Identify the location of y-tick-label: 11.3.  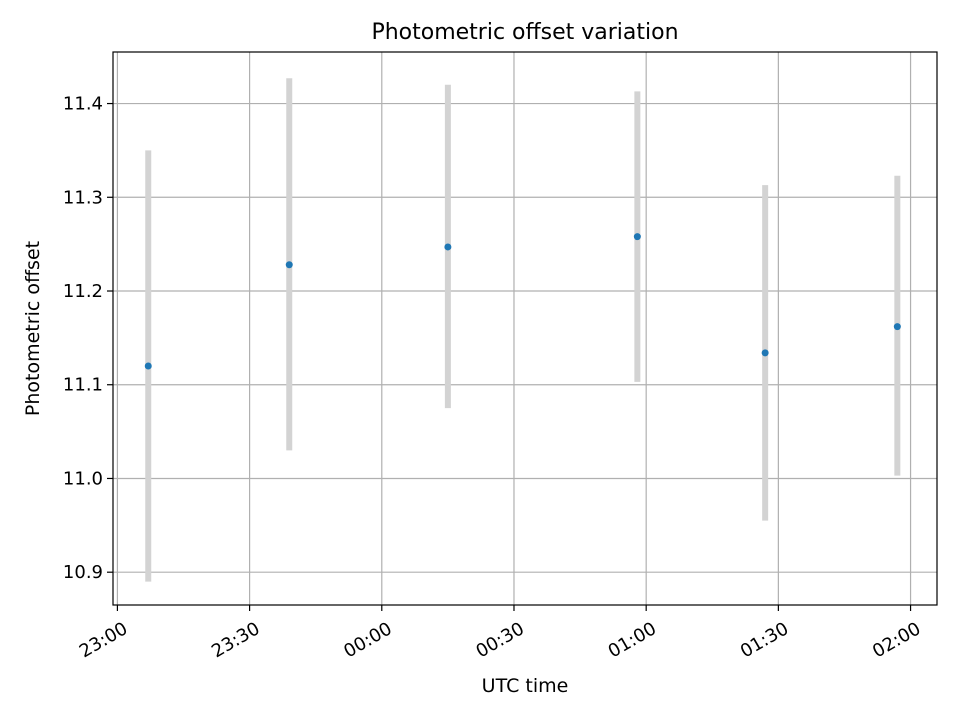
(83, 197).